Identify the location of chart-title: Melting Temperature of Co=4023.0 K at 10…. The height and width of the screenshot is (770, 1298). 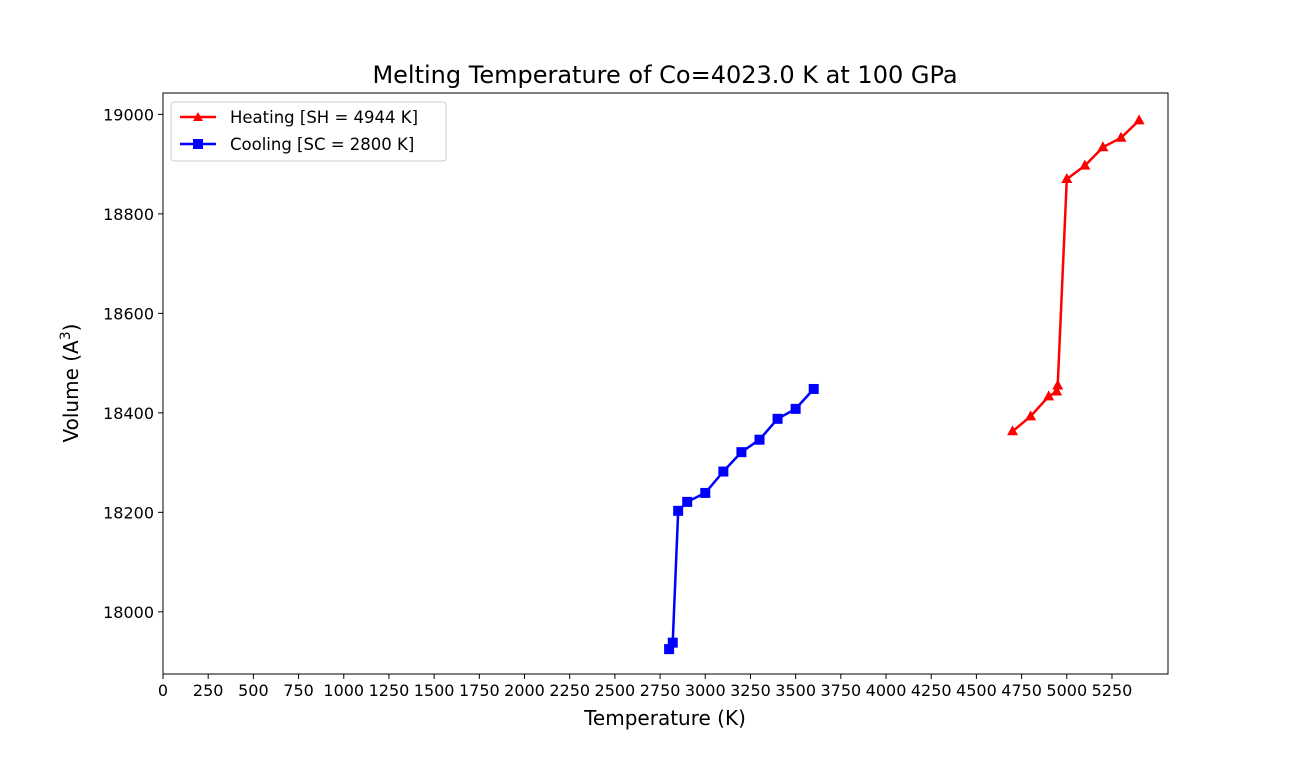
(664, 75).